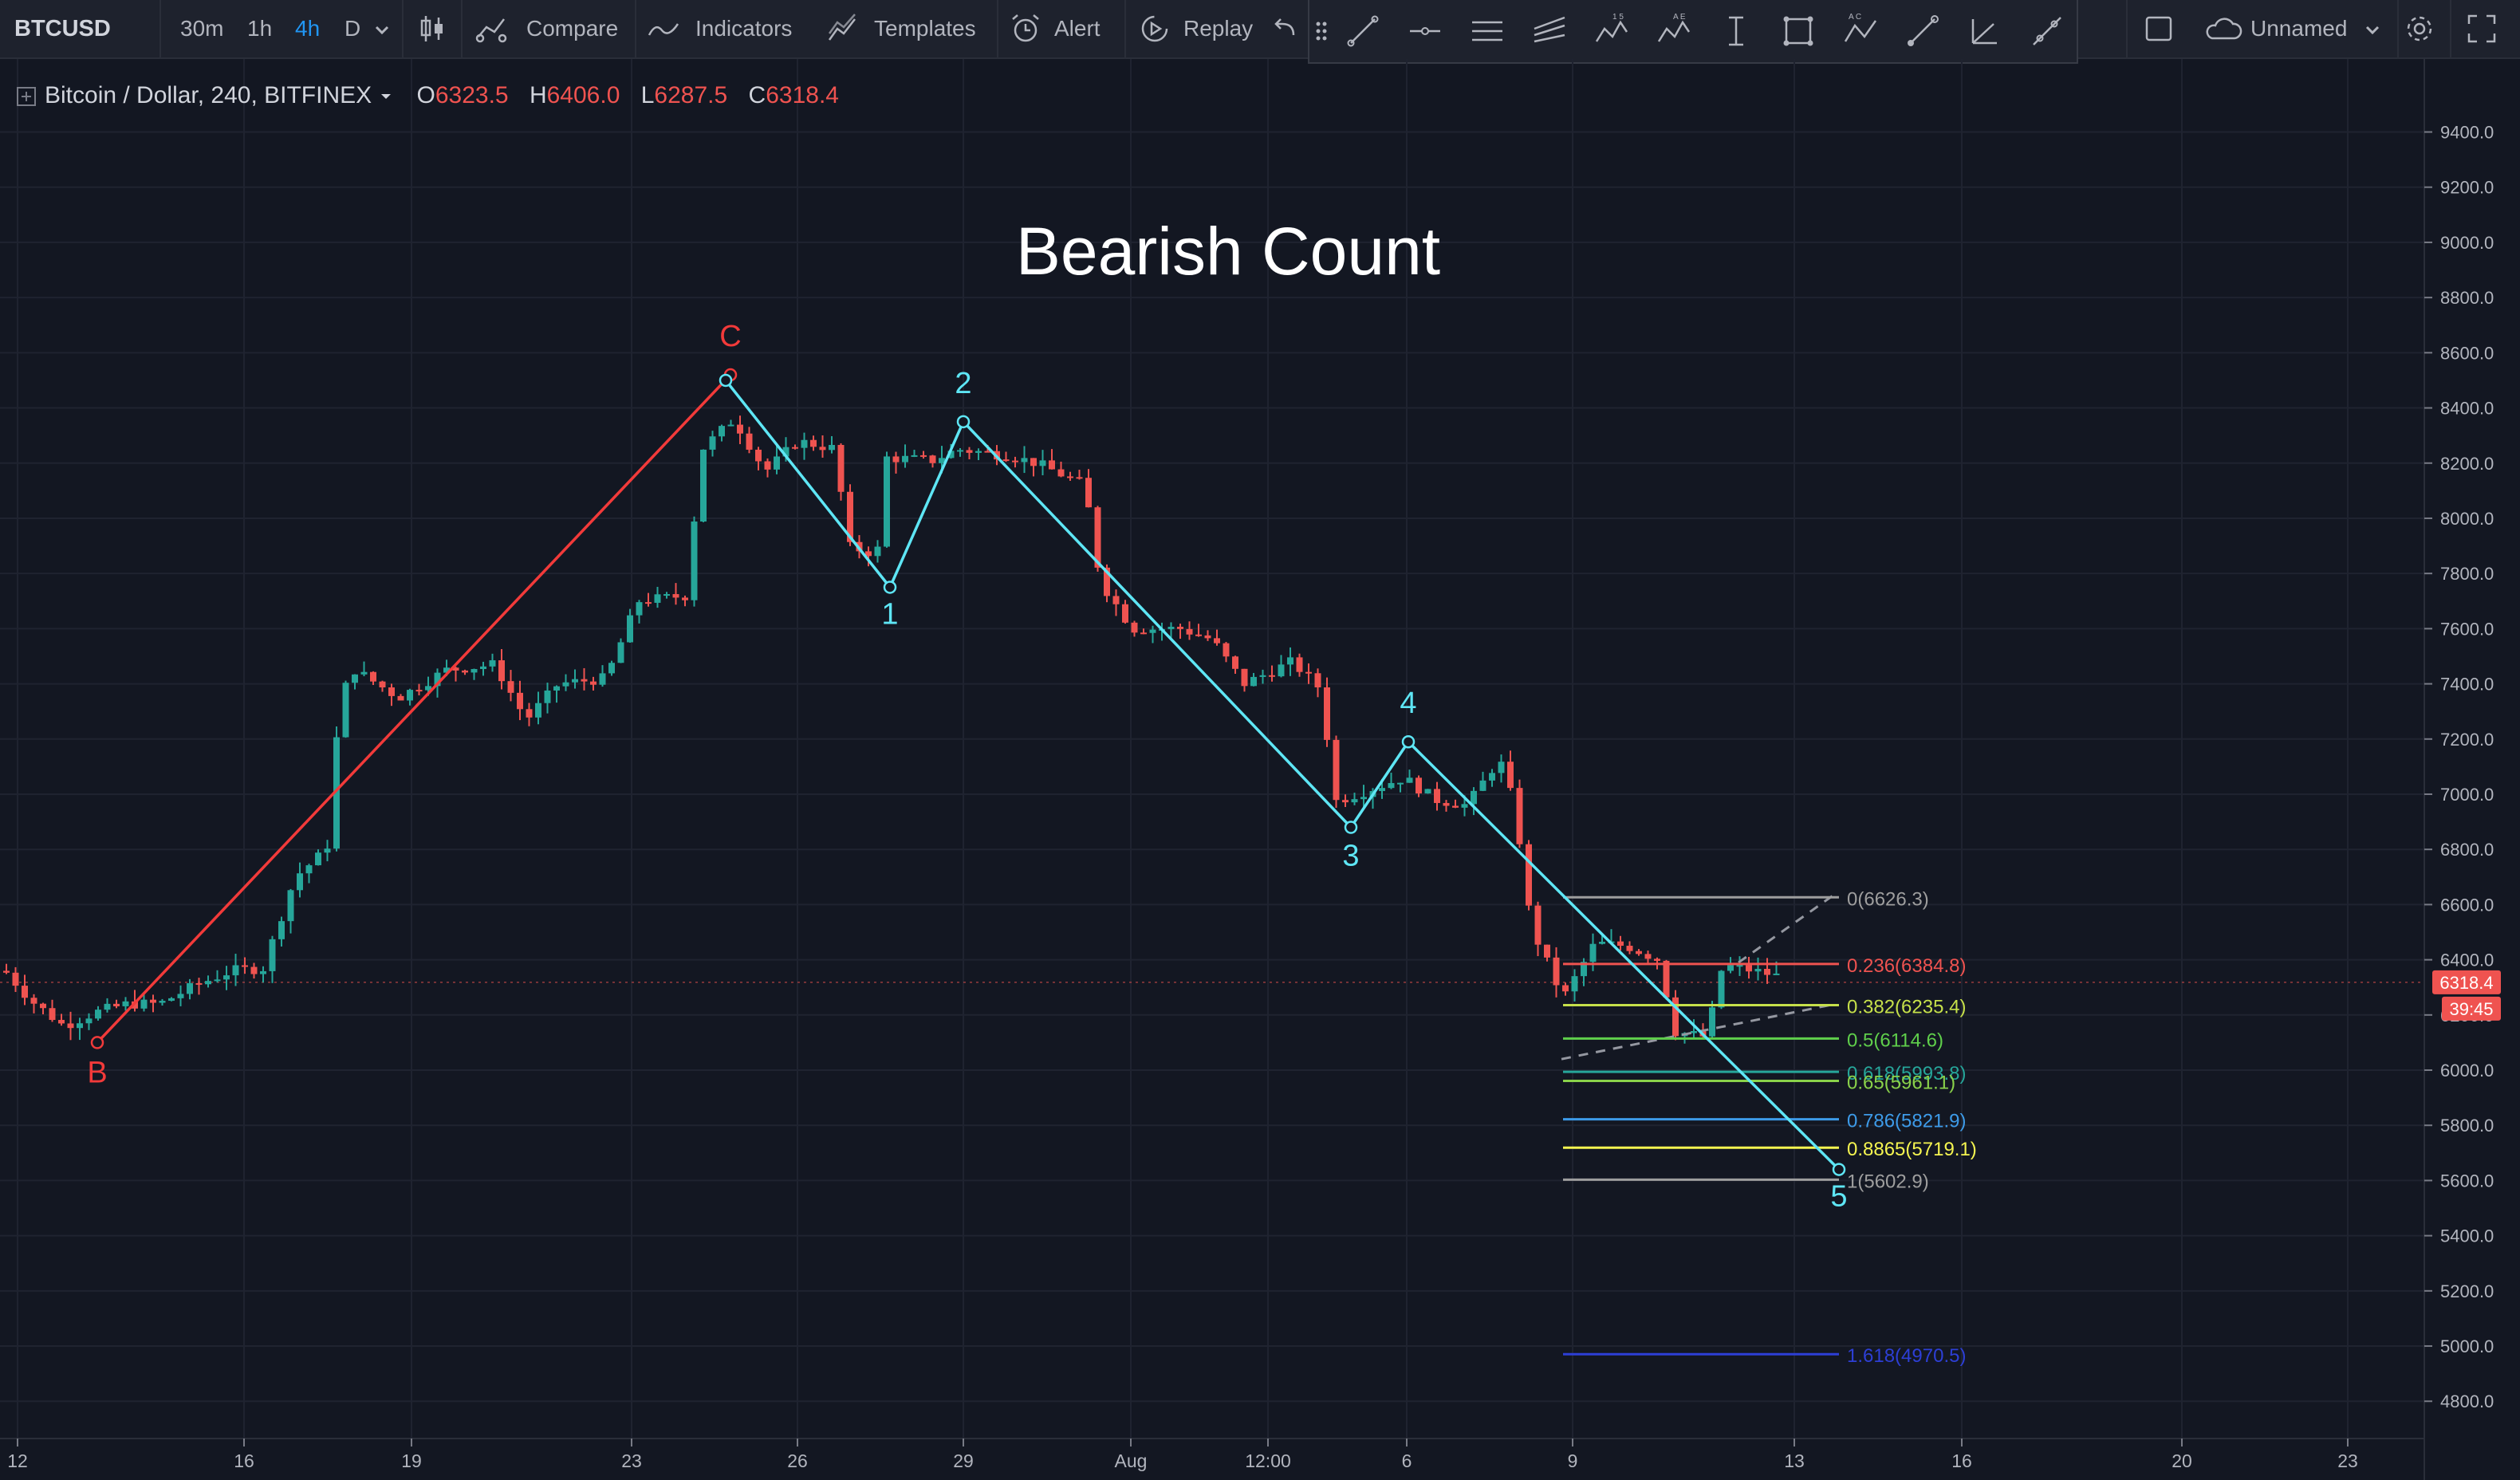  I want to click on brush-icon, so click(1923, 31).